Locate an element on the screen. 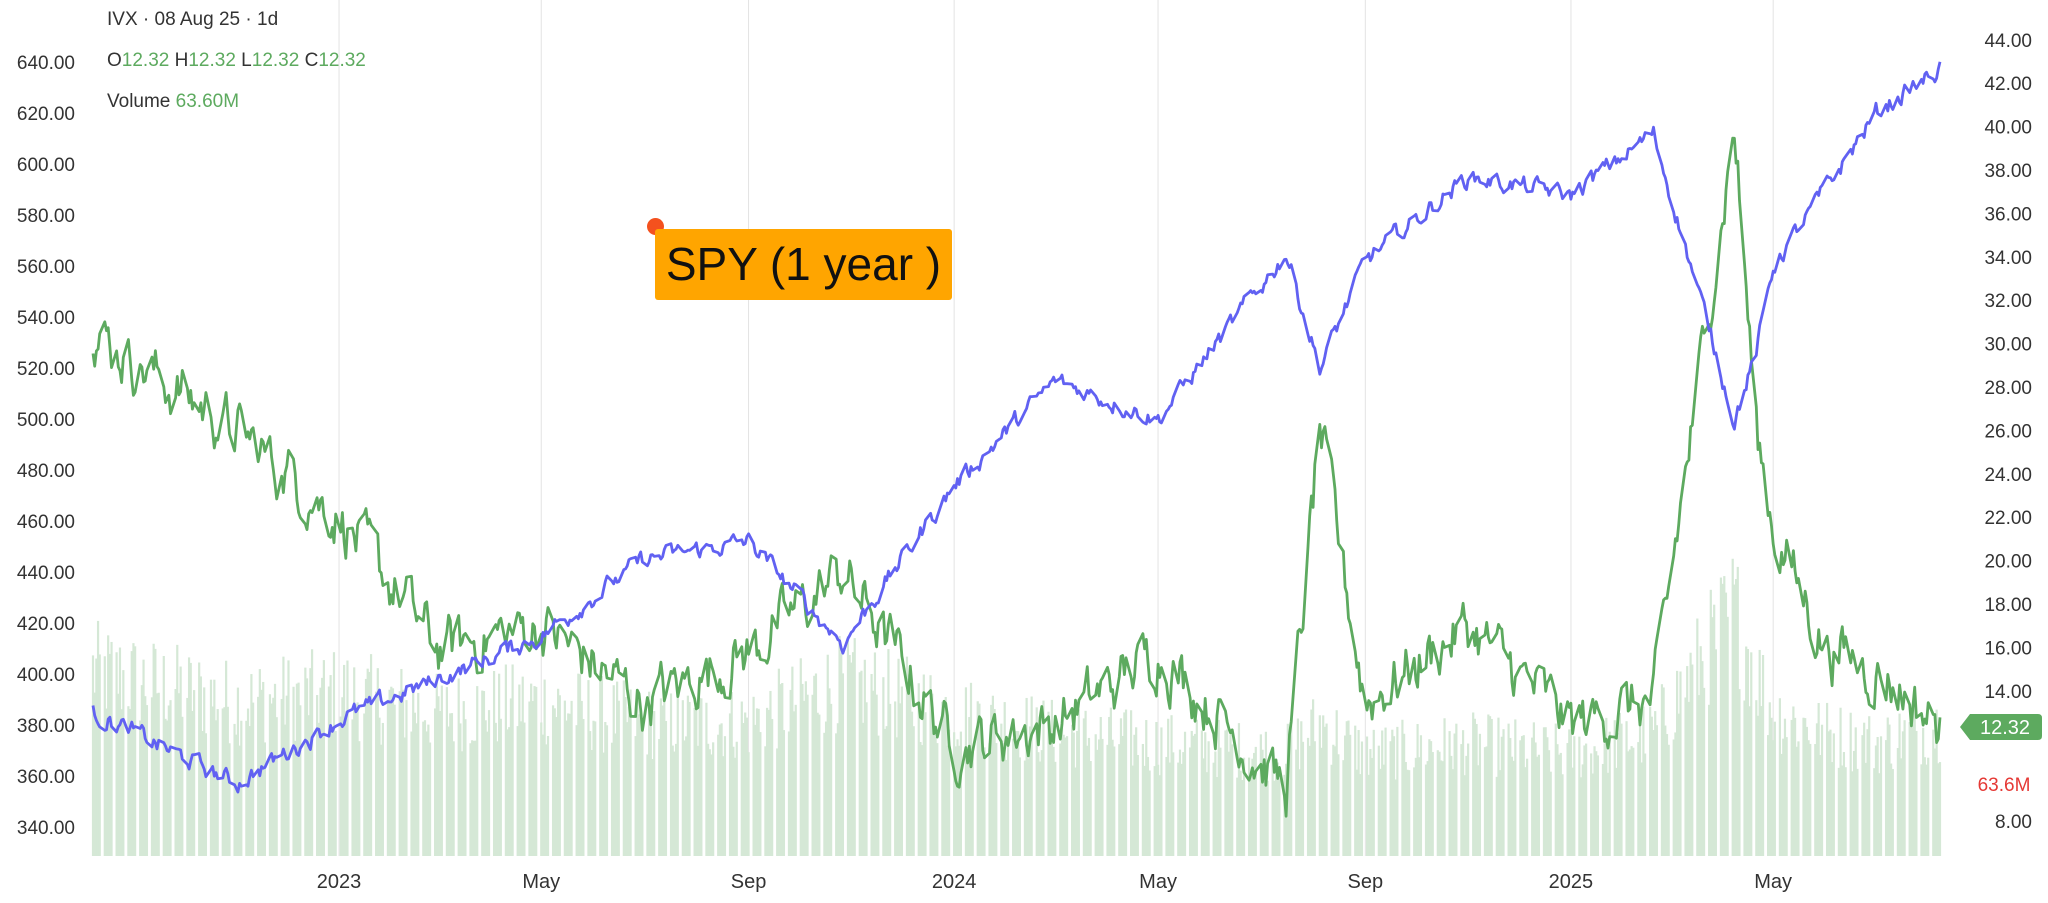 Image resolution: width=2048 pixels, height=903 pixels. ivx-last-value: 12.32 is located at coordinates (2005, 728).